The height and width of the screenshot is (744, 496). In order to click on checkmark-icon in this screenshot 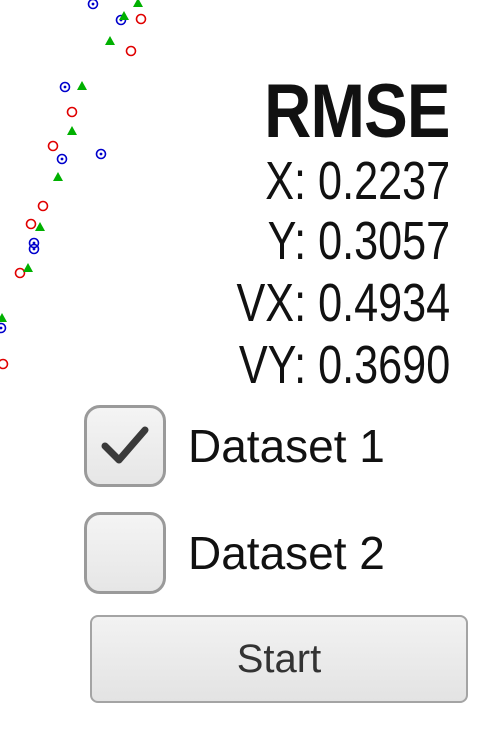, I will do `click(125, 446)`.